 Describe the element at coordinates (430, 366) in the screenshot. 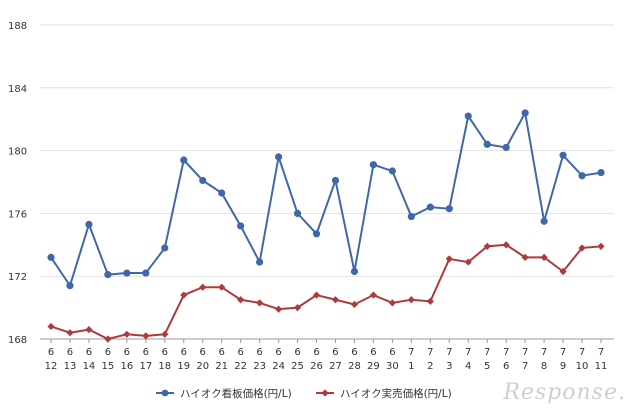

I see `x-tick-label-day: 2` at that location.